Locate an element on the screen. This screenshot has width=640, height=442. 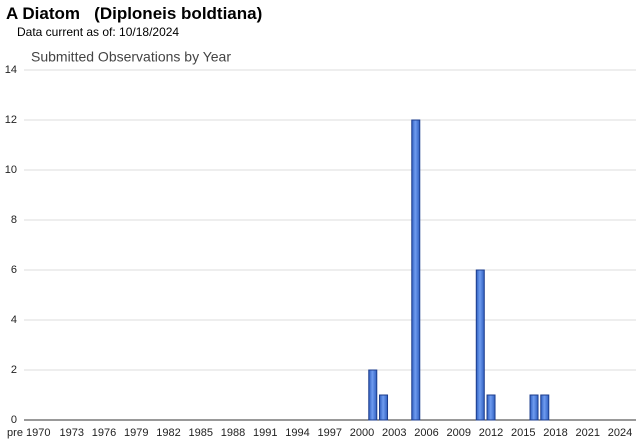
y-tick-label: 12 is located at coordinates (11, 120).